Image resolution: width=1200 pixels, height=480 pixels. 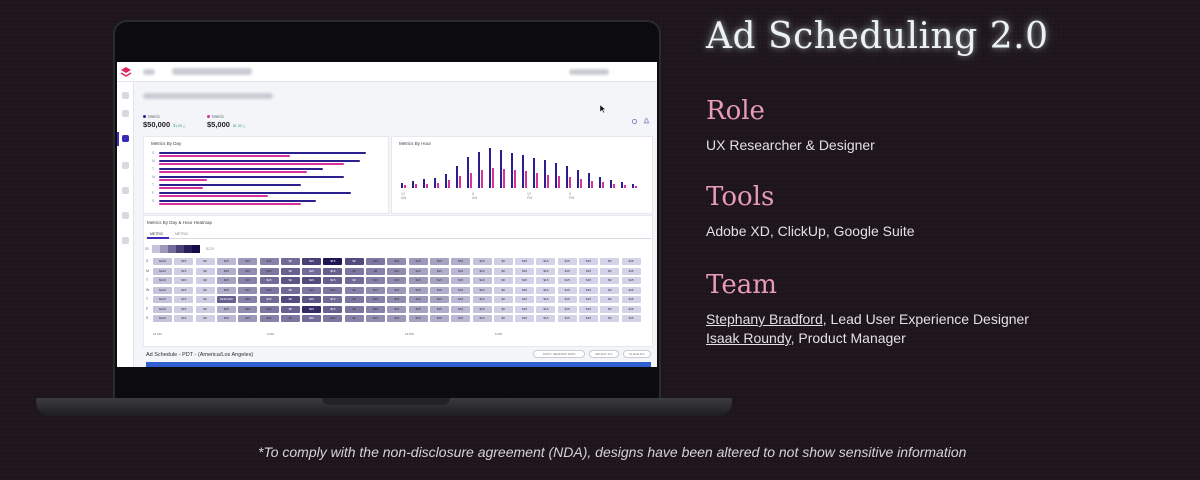 What do you see at coordinates (634, 121) in the screenshot?
I see `settings-icon` at bounding box center [634, 121].